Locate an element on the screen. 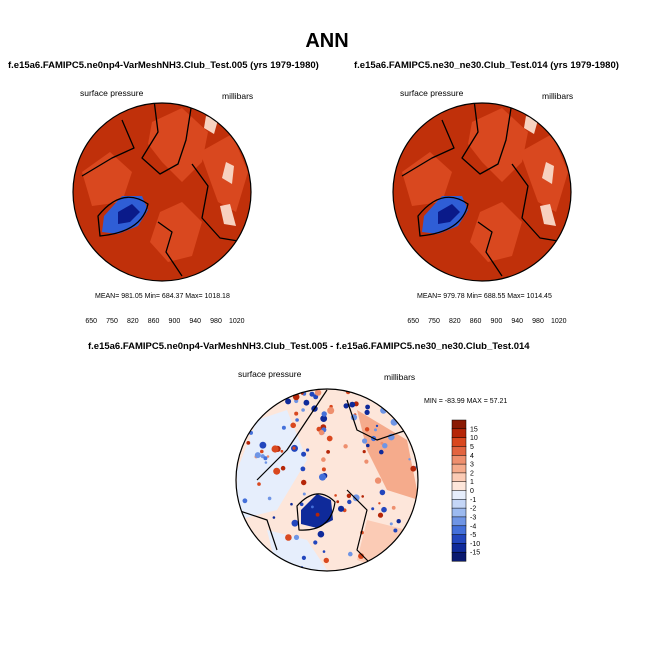 This screenshot has height=655, width=654. diff-field-patch is located at coordinates (382, 545).